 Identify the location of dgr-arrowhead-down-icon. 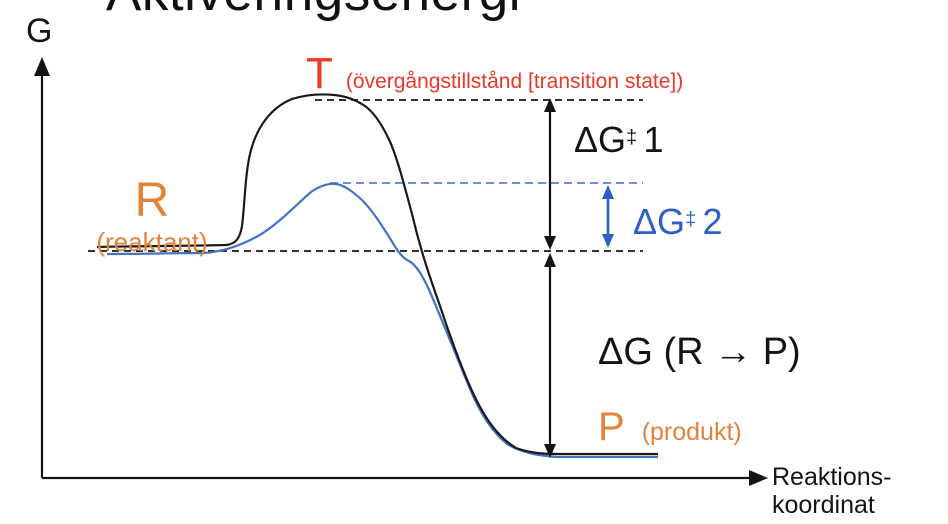
(550, 451).